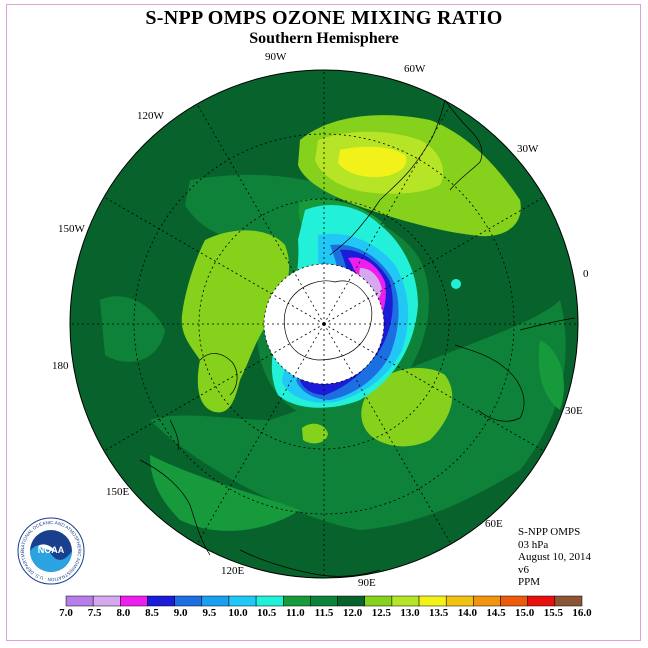 The image size is (648, 648). Describe the element at coordinates (582, 613) in the screenshot. I see `colorbar-tick-label: 16.0` at that location.